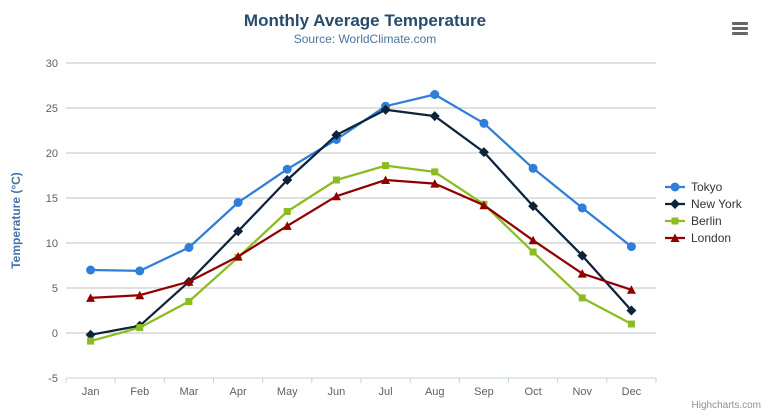 This screenshot has width=769, height=416. What do you see at coordinates (675, 204) in the screenshot?
I see `diamond-series-icon` at bounding box center [675, 204].